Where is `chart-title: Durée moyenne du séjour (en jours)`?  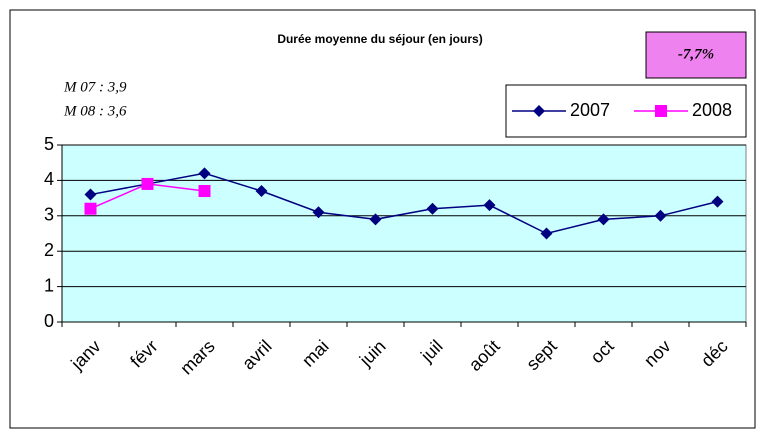
chart-title: Durée moyenne du séjour (en jours) is located at coordinates (379, 39).